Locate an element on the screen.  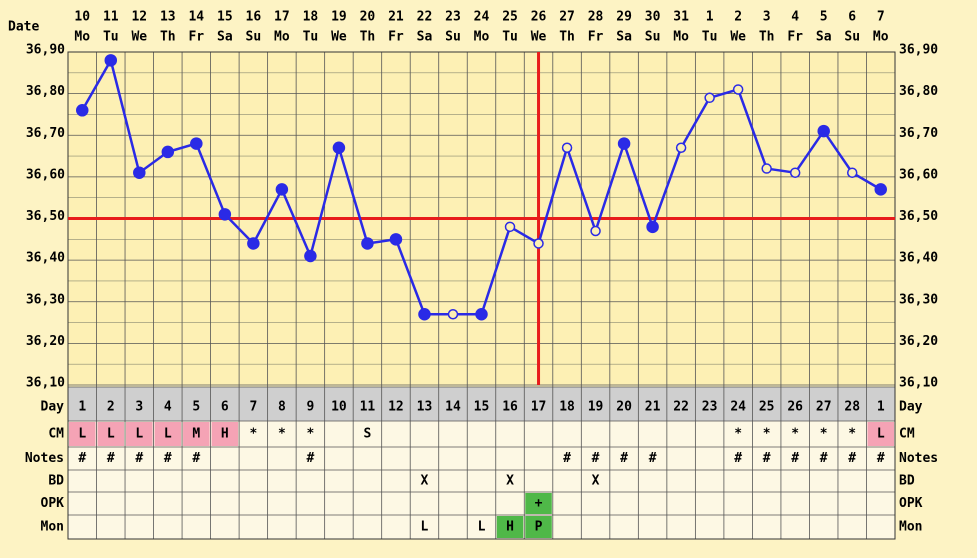
cell: 9 is located at coordinates (310, 407).